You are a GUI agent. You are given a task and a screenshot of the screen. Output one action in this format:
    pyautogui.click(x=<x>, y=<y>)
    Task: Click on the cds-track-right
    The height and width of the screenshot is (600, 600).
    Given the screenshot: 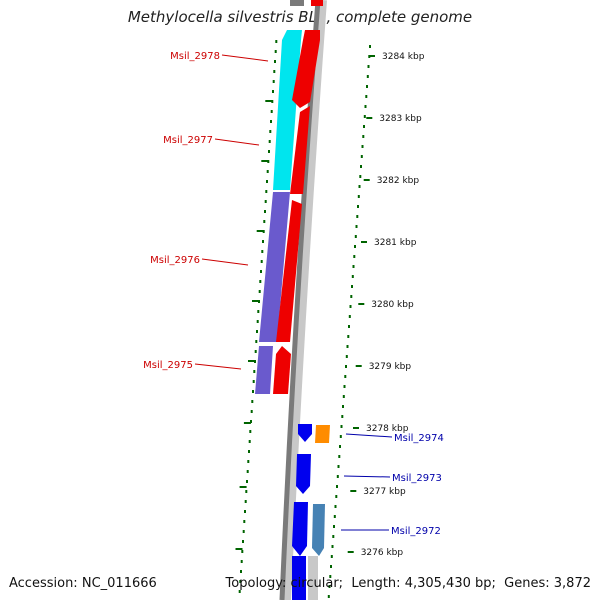 What is the action you would take?
    pyautogui.click(x=305, y=512)
    